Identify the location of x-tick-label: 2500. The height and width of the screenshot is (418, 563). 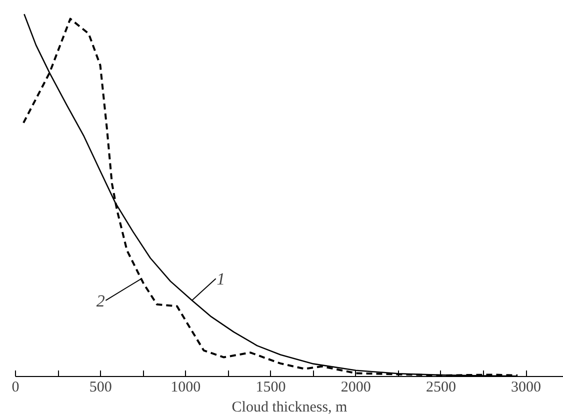
(441, 388).